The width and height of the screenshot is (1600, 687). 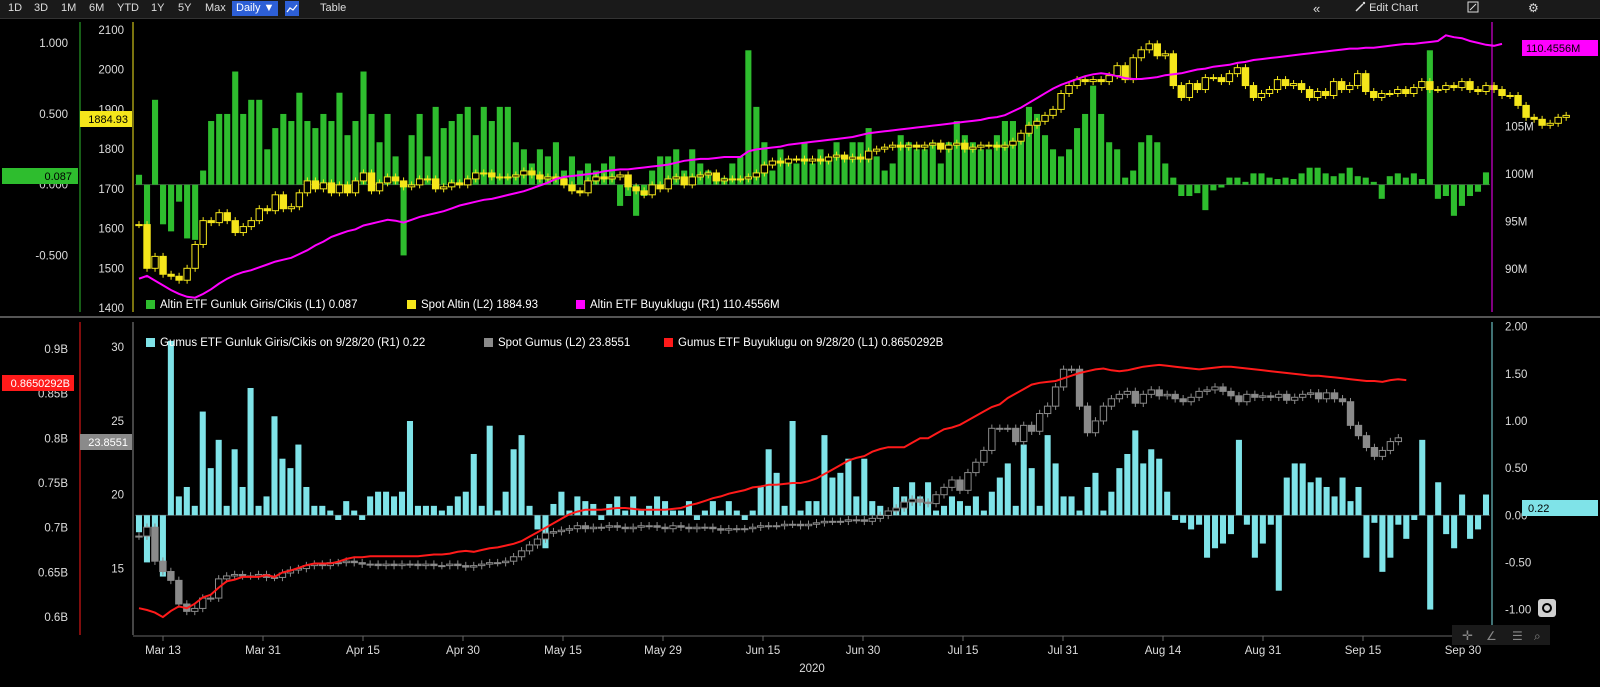 I want to click on legend-swatch-gold-flow, so click(x=150, y=304).